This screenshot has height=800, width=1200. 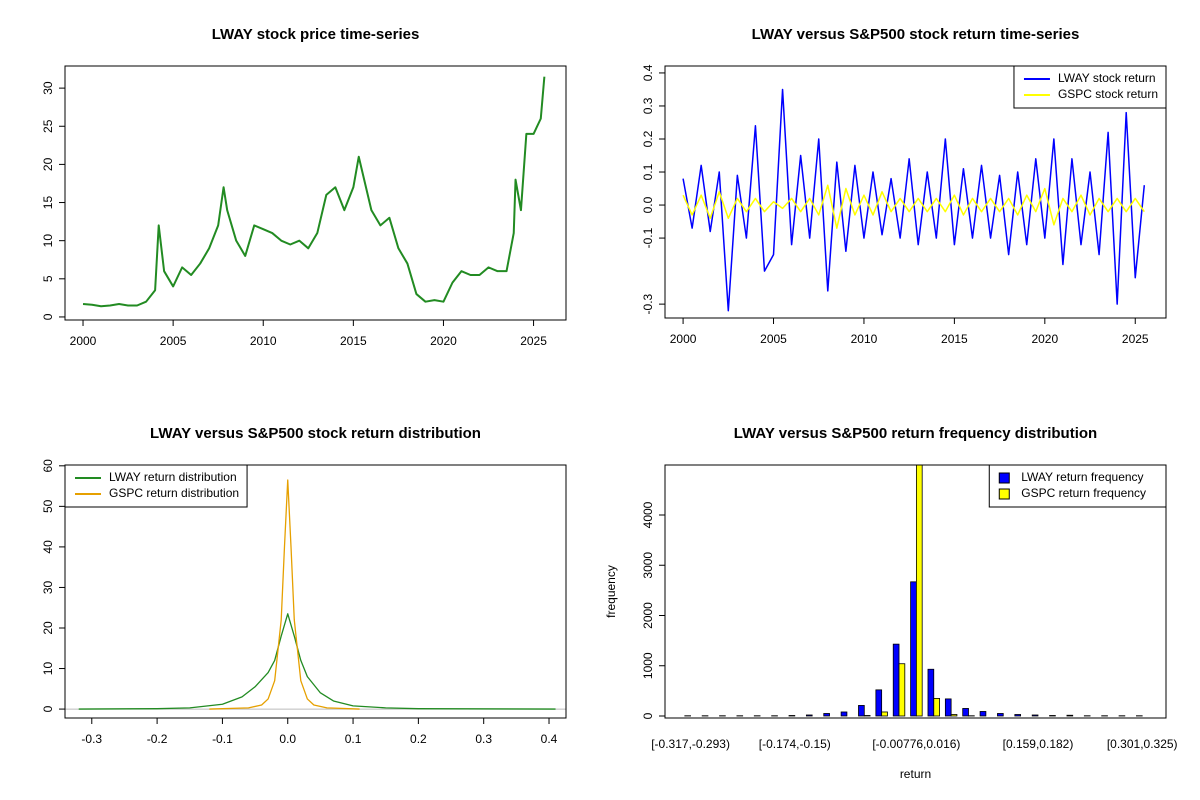 I want to click on y-tick-label: 0.2, so click(x=648, y=138).